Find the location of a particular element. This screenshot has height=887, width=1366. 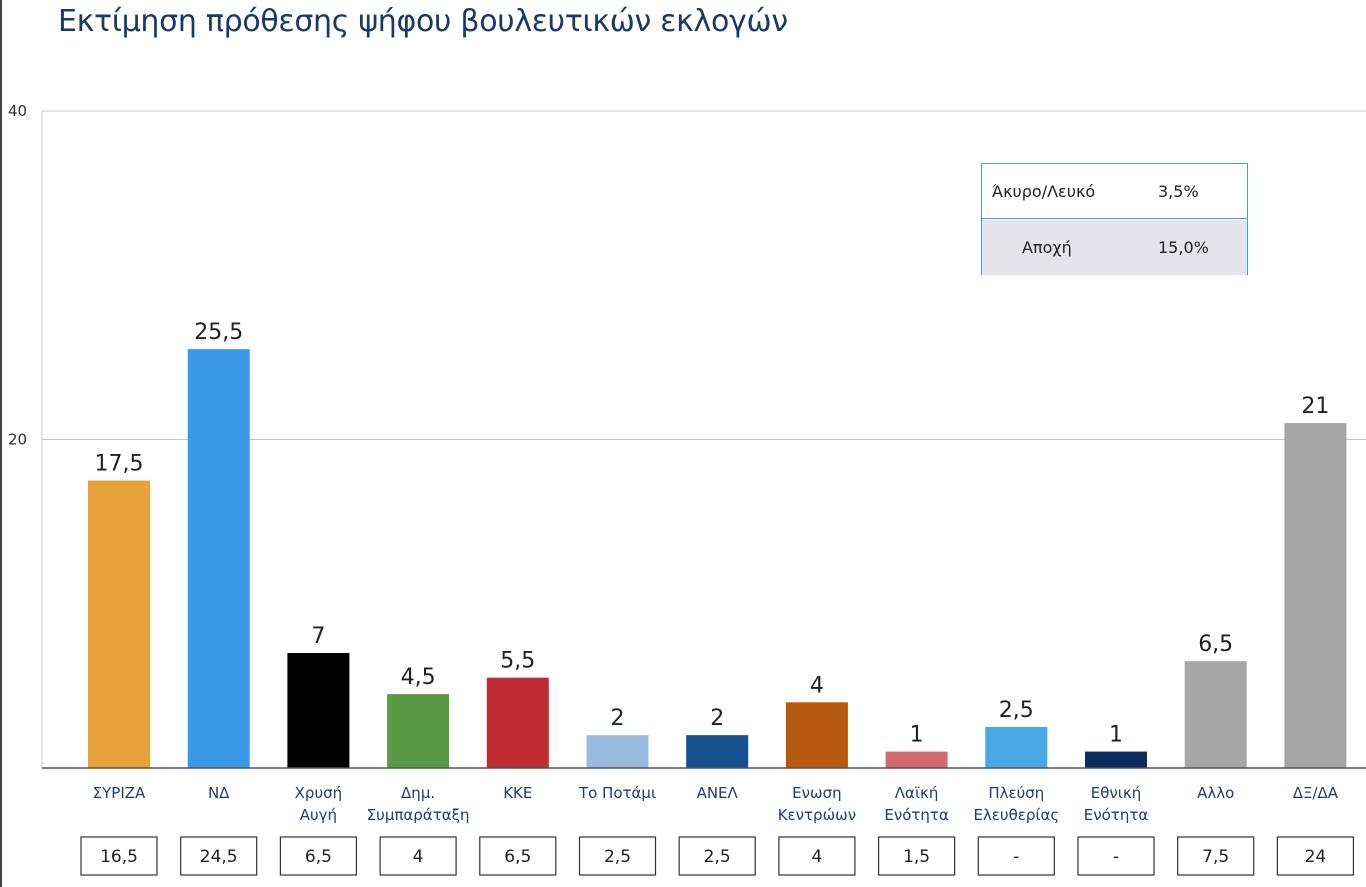

category-label-3-1: Συμπαράταξη is located at coordinates (418, 815).